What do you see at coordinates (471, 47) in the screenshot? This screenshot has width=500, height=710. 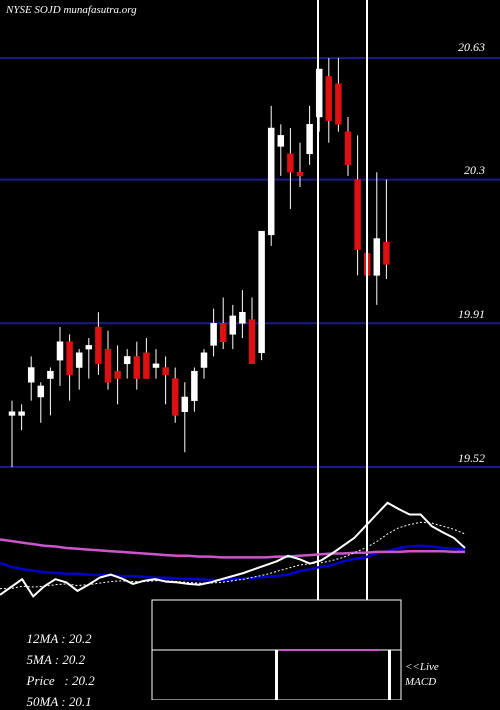 I see `ytick-label-0: 20.63` at bounding box center [471, 47].